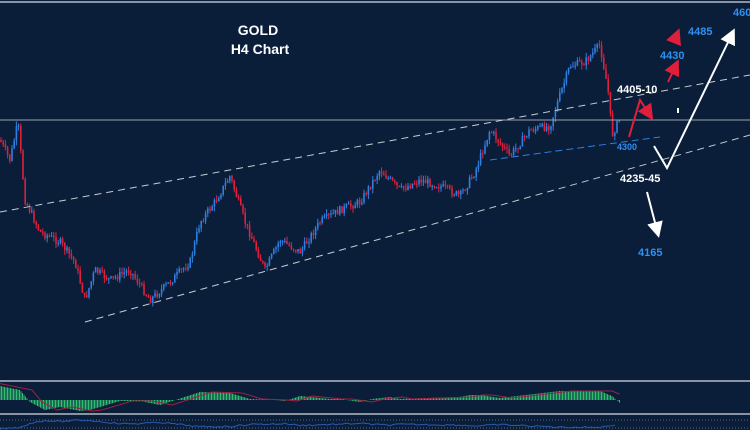  I want to click on oscillator-line, so click(308, 424).